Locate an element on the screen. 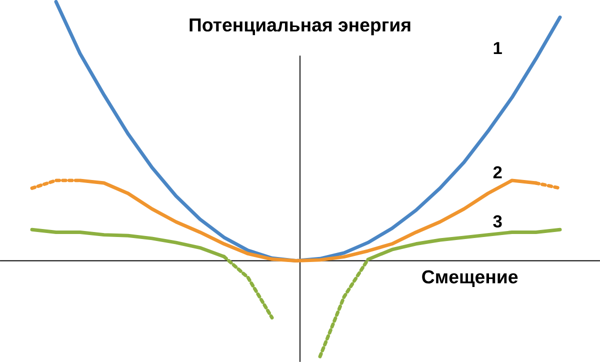 The image size is (600, 362). x-axis-title: Смещение is located at coordinates (470, 278).